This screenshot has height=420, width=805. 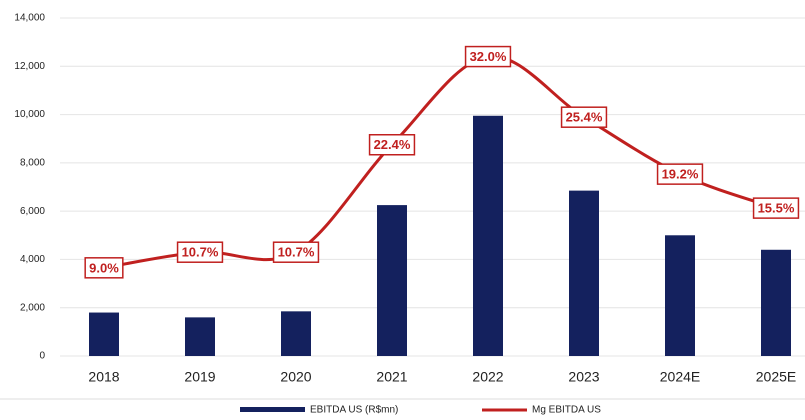 I want to click on x-tick-label: 2021, so click(x=391, y=377).